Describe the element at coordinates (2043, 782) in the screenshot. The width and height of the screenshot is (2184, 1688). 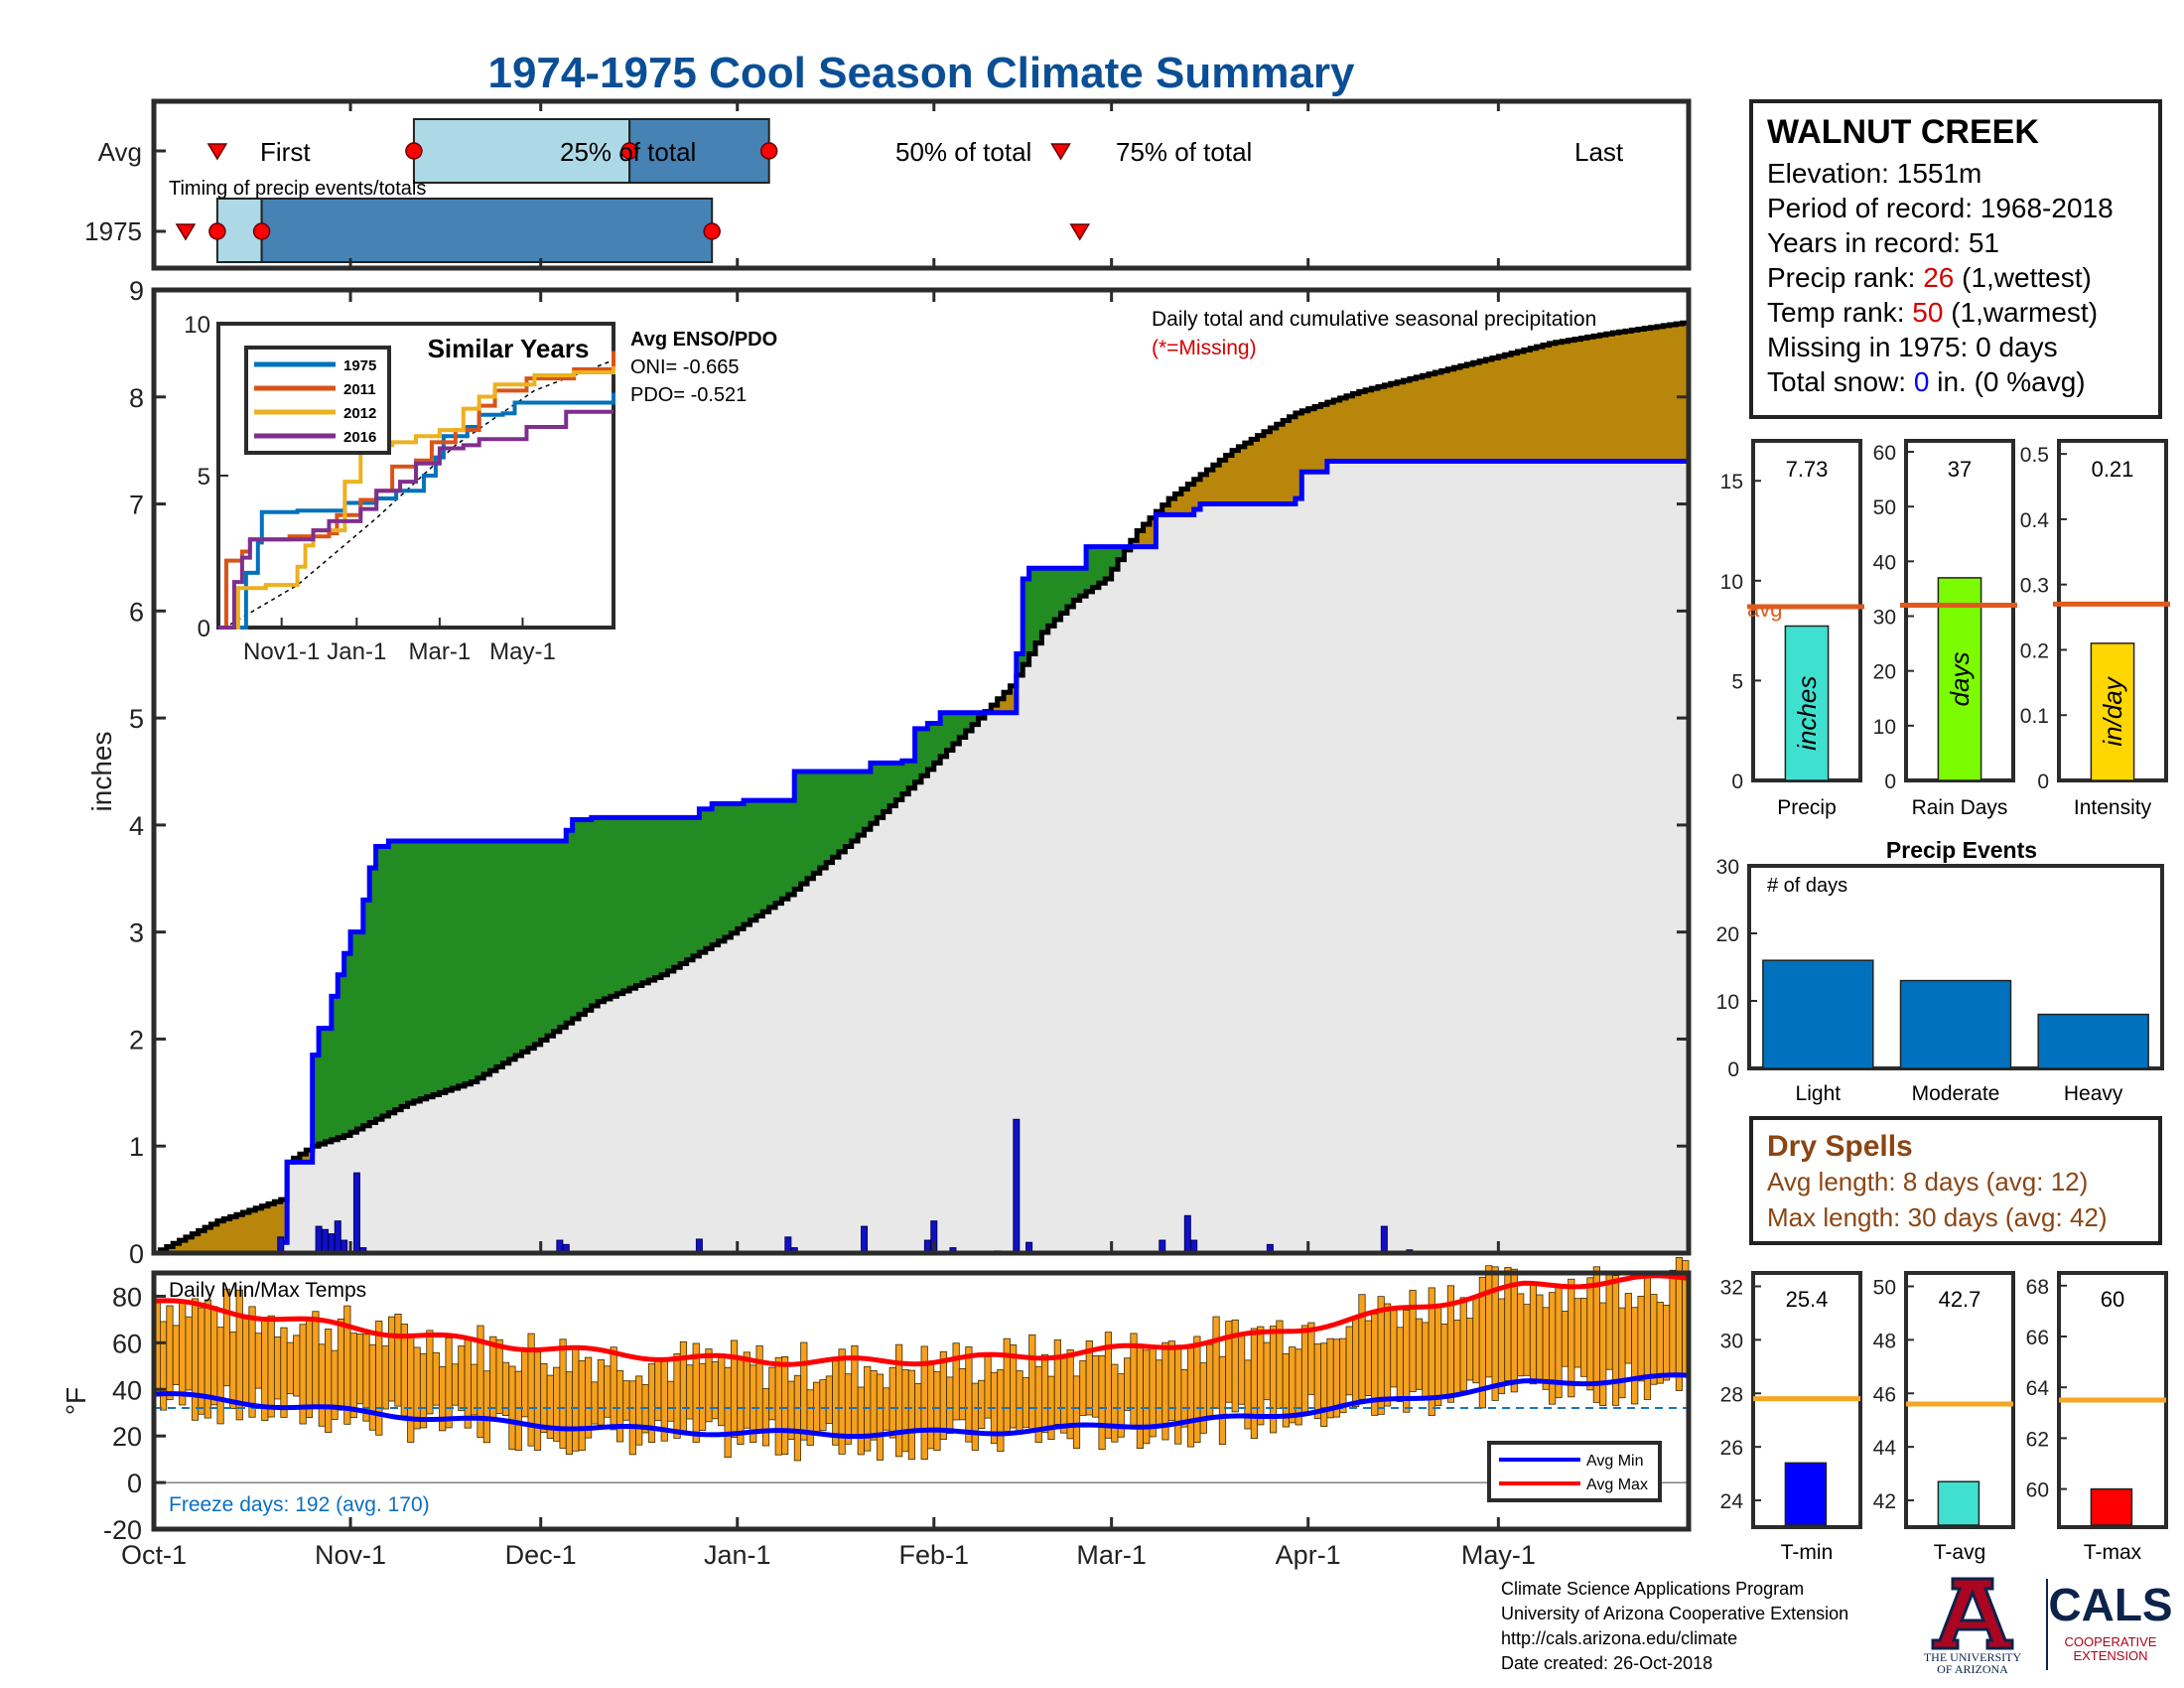
I see `summary-y-tick-label: 0` at that location.